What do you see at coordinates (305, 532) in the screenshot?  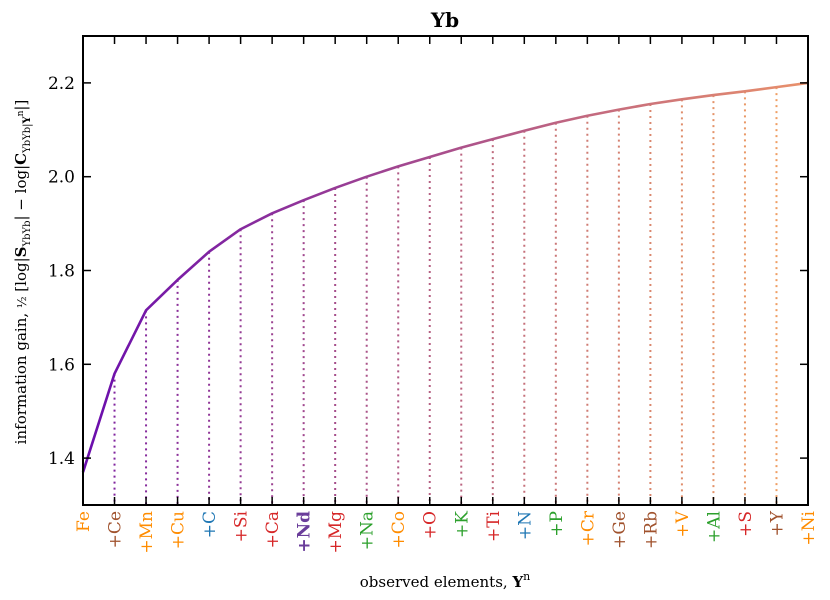 I see `x-category-label: +Nd` at bounding box center [305, 532].